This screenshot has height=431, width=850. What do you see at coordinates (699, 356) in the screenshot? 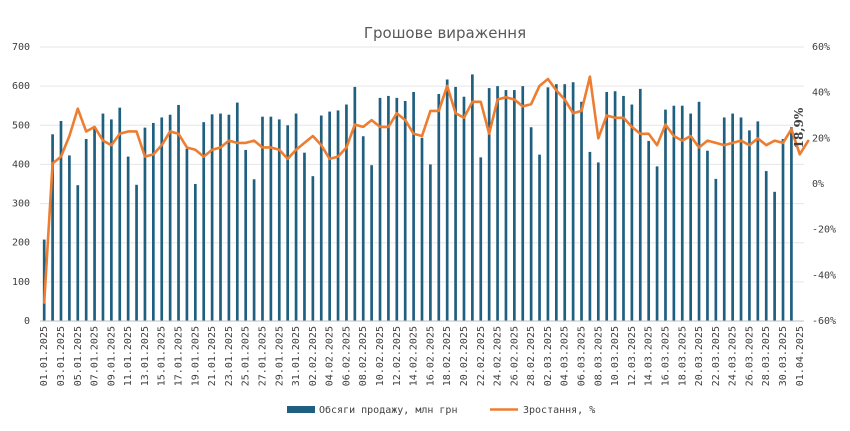
I see `x-tick-label: 20.03.2025` at bounding box center [699, 356].